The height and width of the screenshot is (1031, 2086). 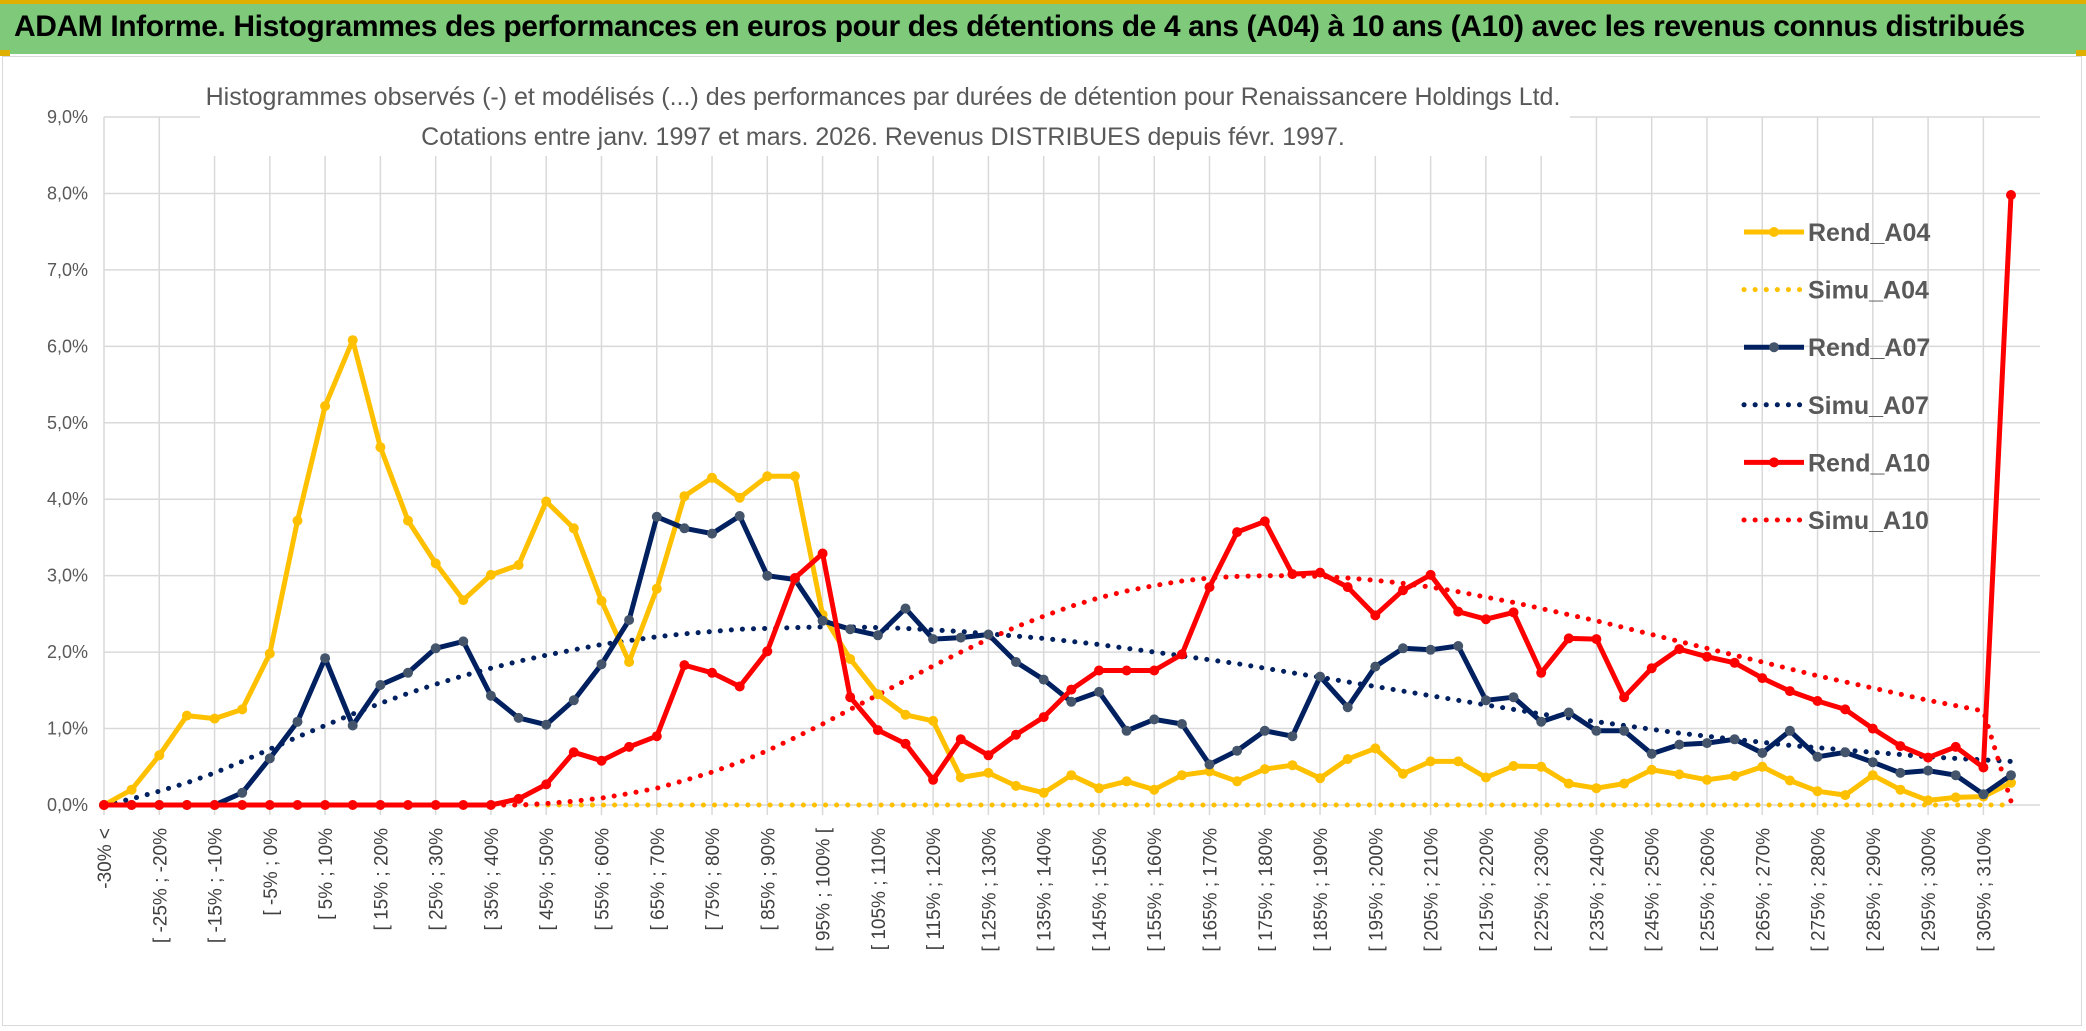 What do you see at coordinates (160, 885) in the screenshot?
I see `x-tick-label: [ -25% ; -20%` at bounding box center [160, 885].